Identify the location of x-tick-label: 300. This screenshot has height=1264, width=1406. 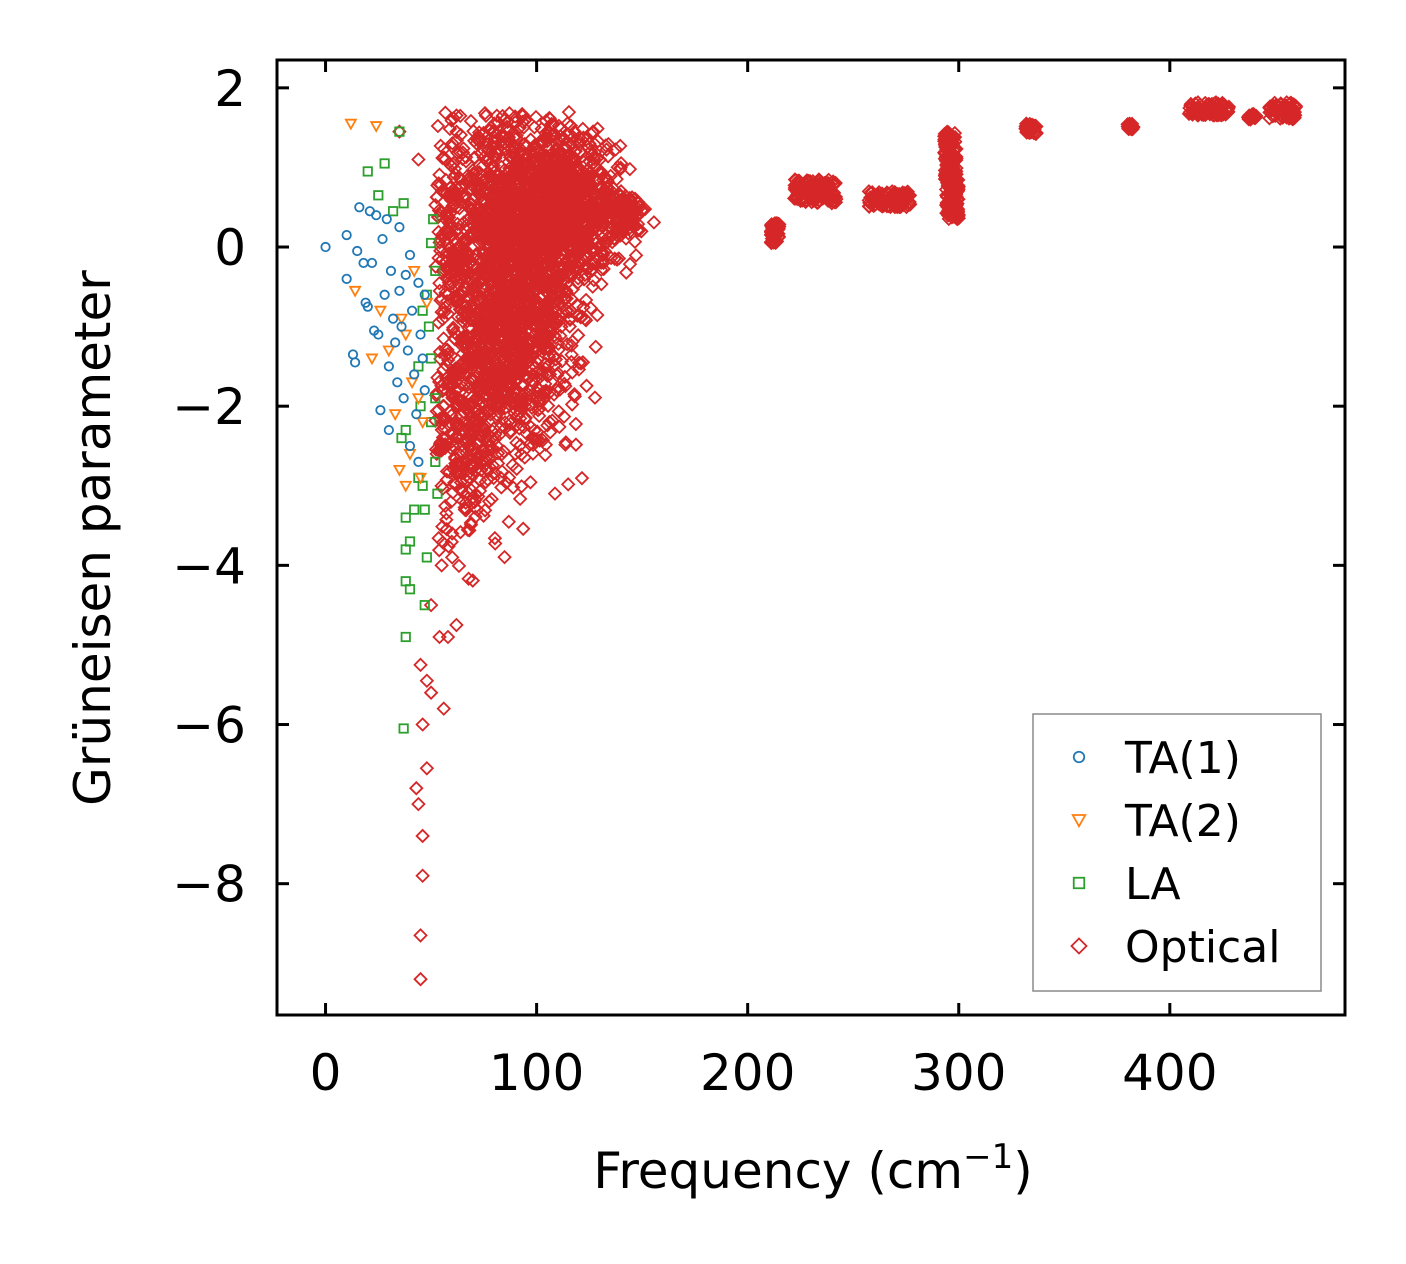
(958, 1073).